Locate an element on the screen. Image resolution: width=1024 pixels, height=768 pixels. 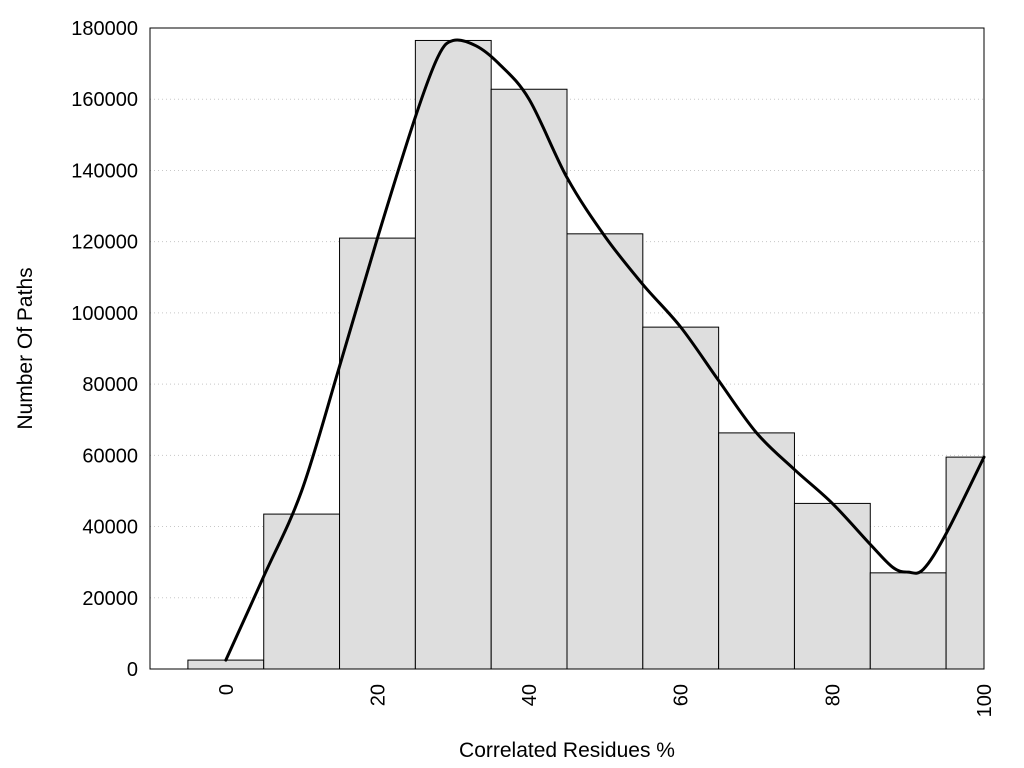
y-tick-label-160000: 160000 is located at coordinates (104, 100).